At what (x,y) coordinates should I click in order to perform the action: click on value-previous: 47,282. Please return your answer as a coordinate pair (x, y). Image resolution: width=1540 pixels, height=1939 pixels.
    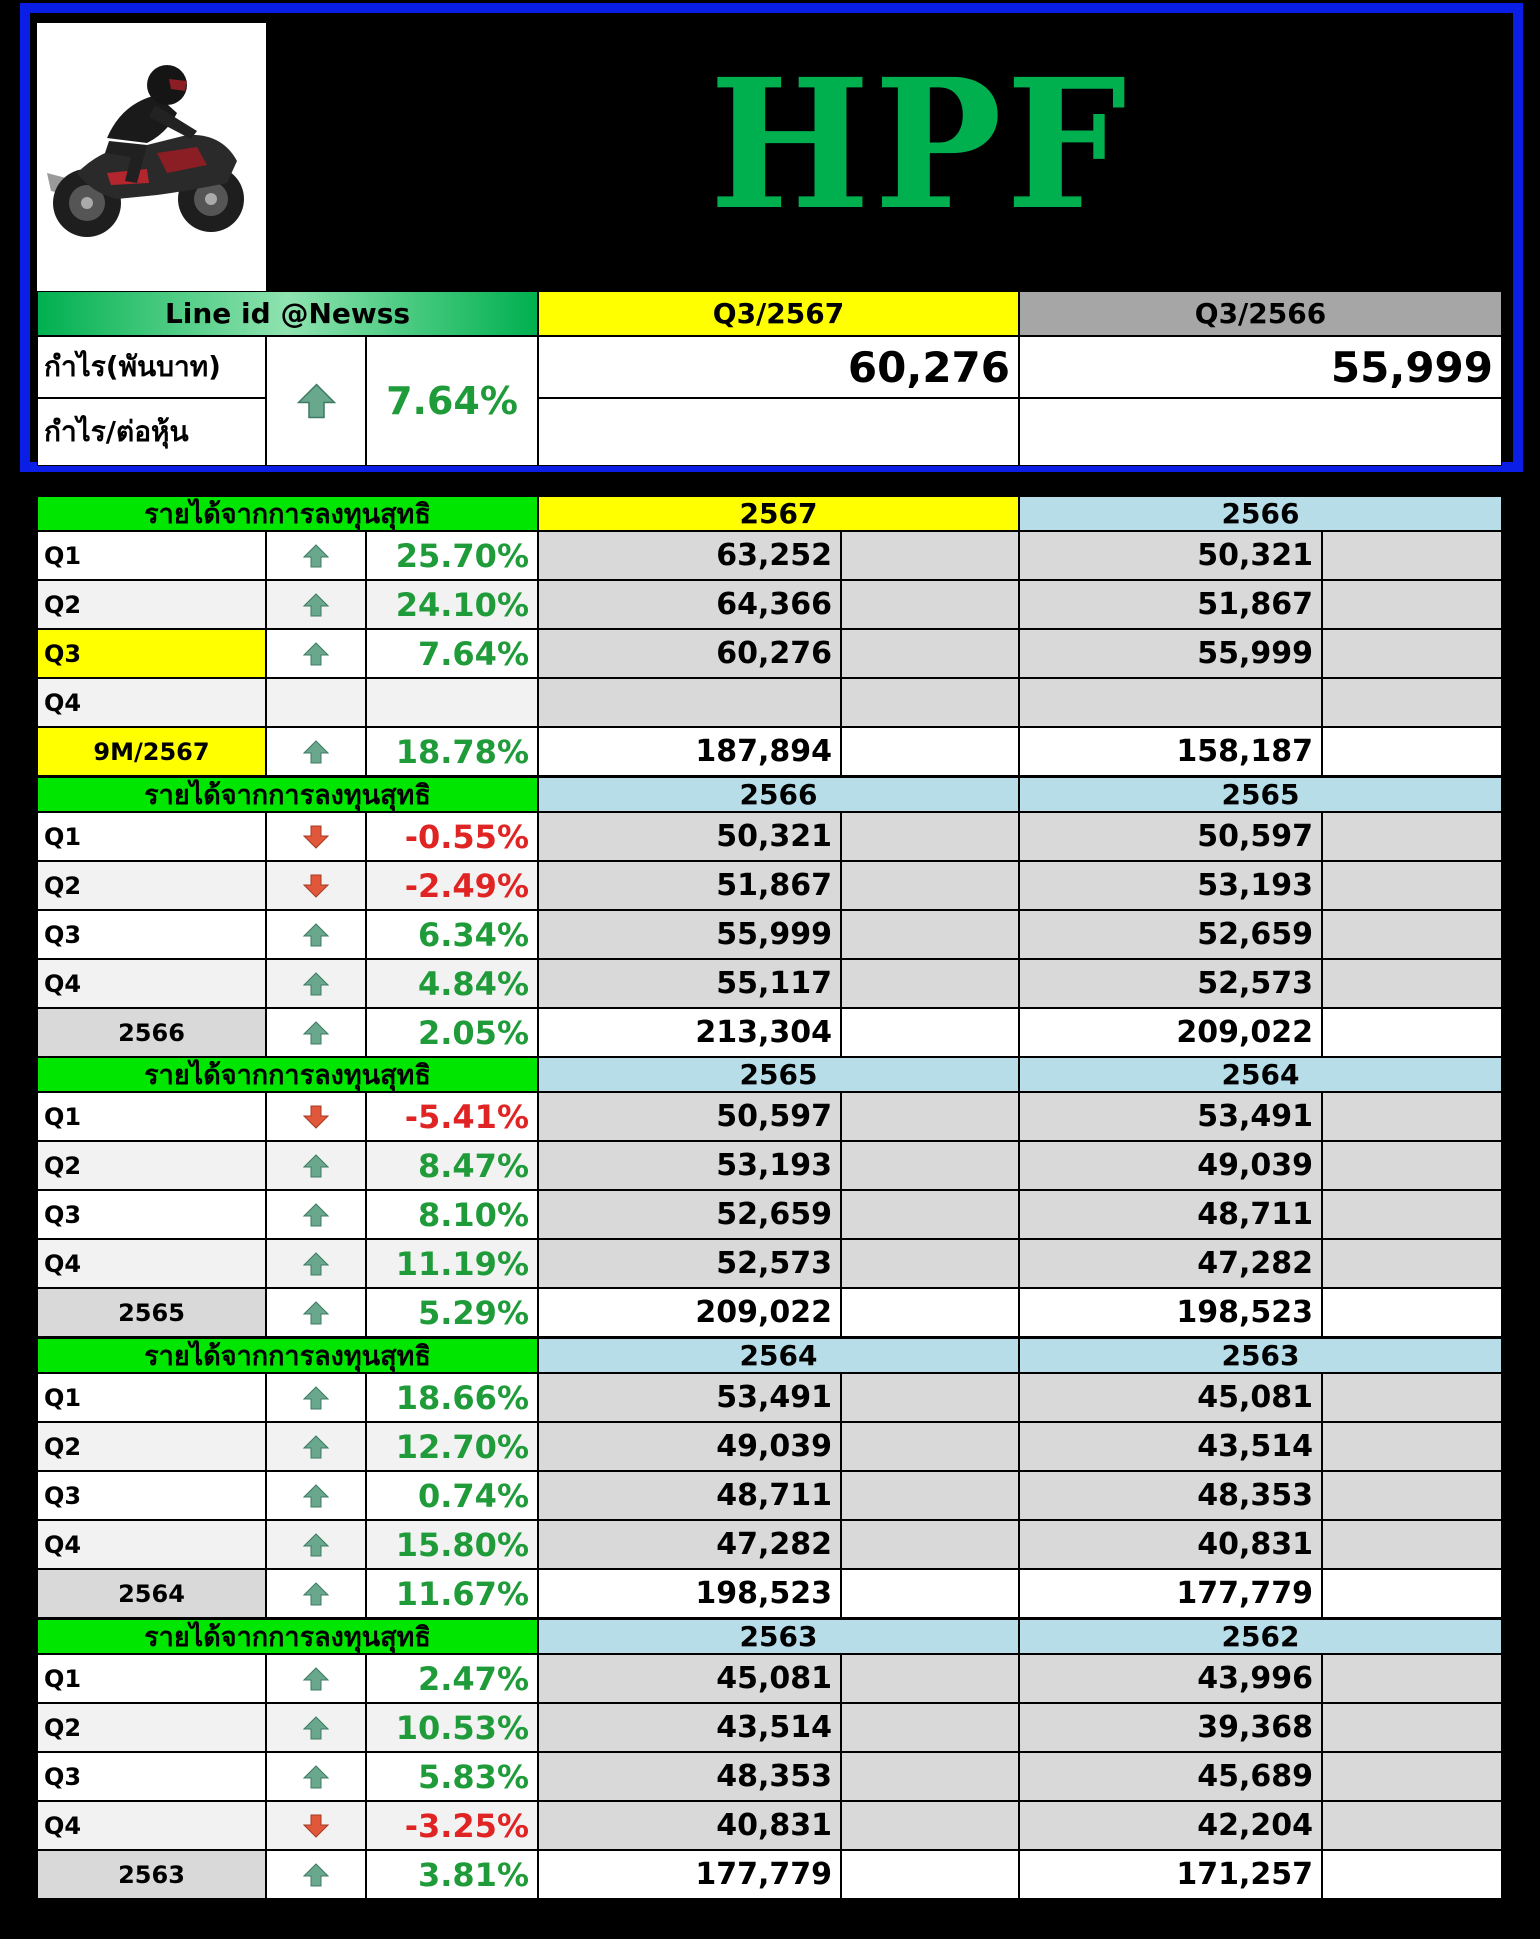
    Looking at the image, I should click on (1170, 1263).